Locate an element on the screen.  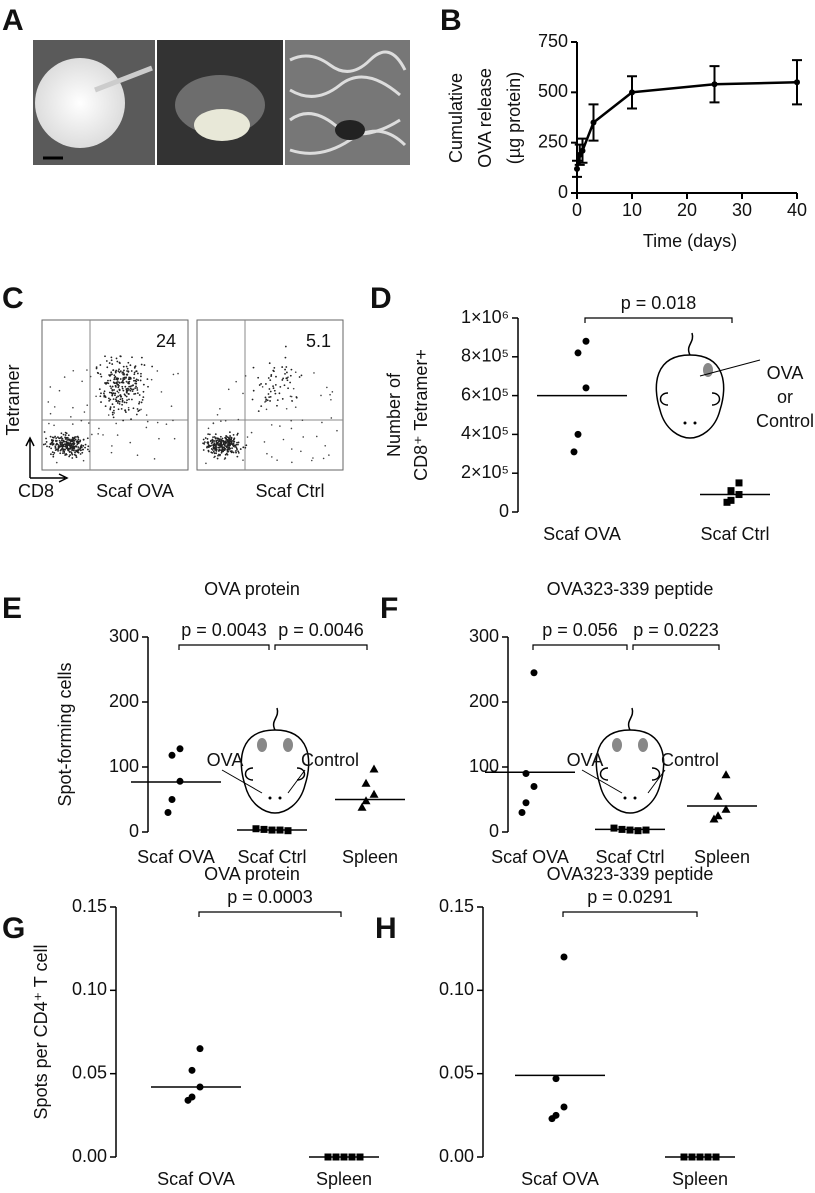
mouse-ear is located at coordinates (630, 774).